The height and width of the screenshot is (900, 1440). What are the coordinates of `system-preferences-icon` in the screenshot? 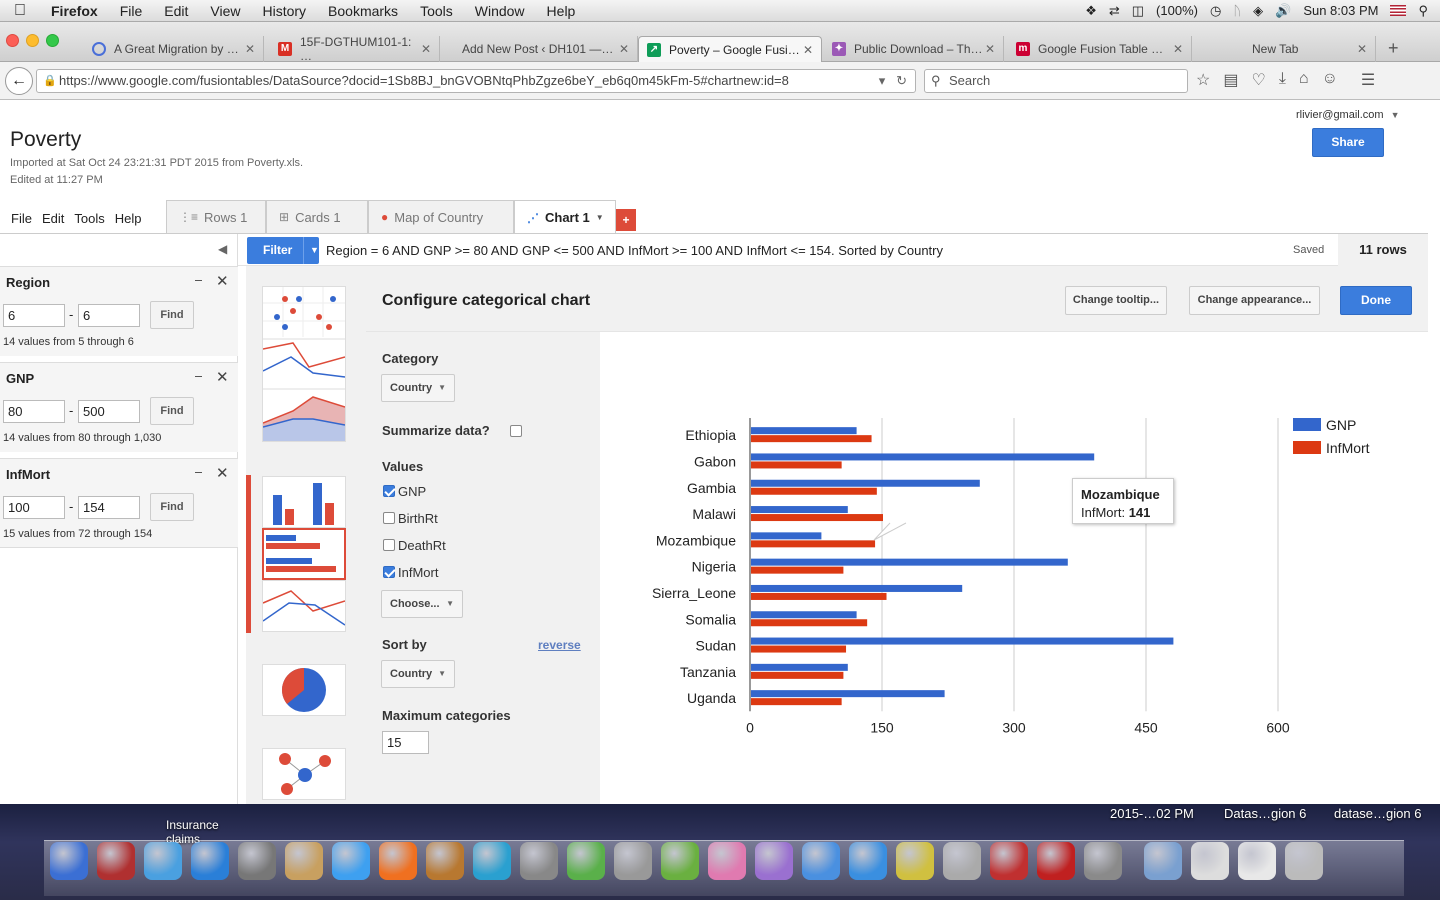 It's located at (539, 861).